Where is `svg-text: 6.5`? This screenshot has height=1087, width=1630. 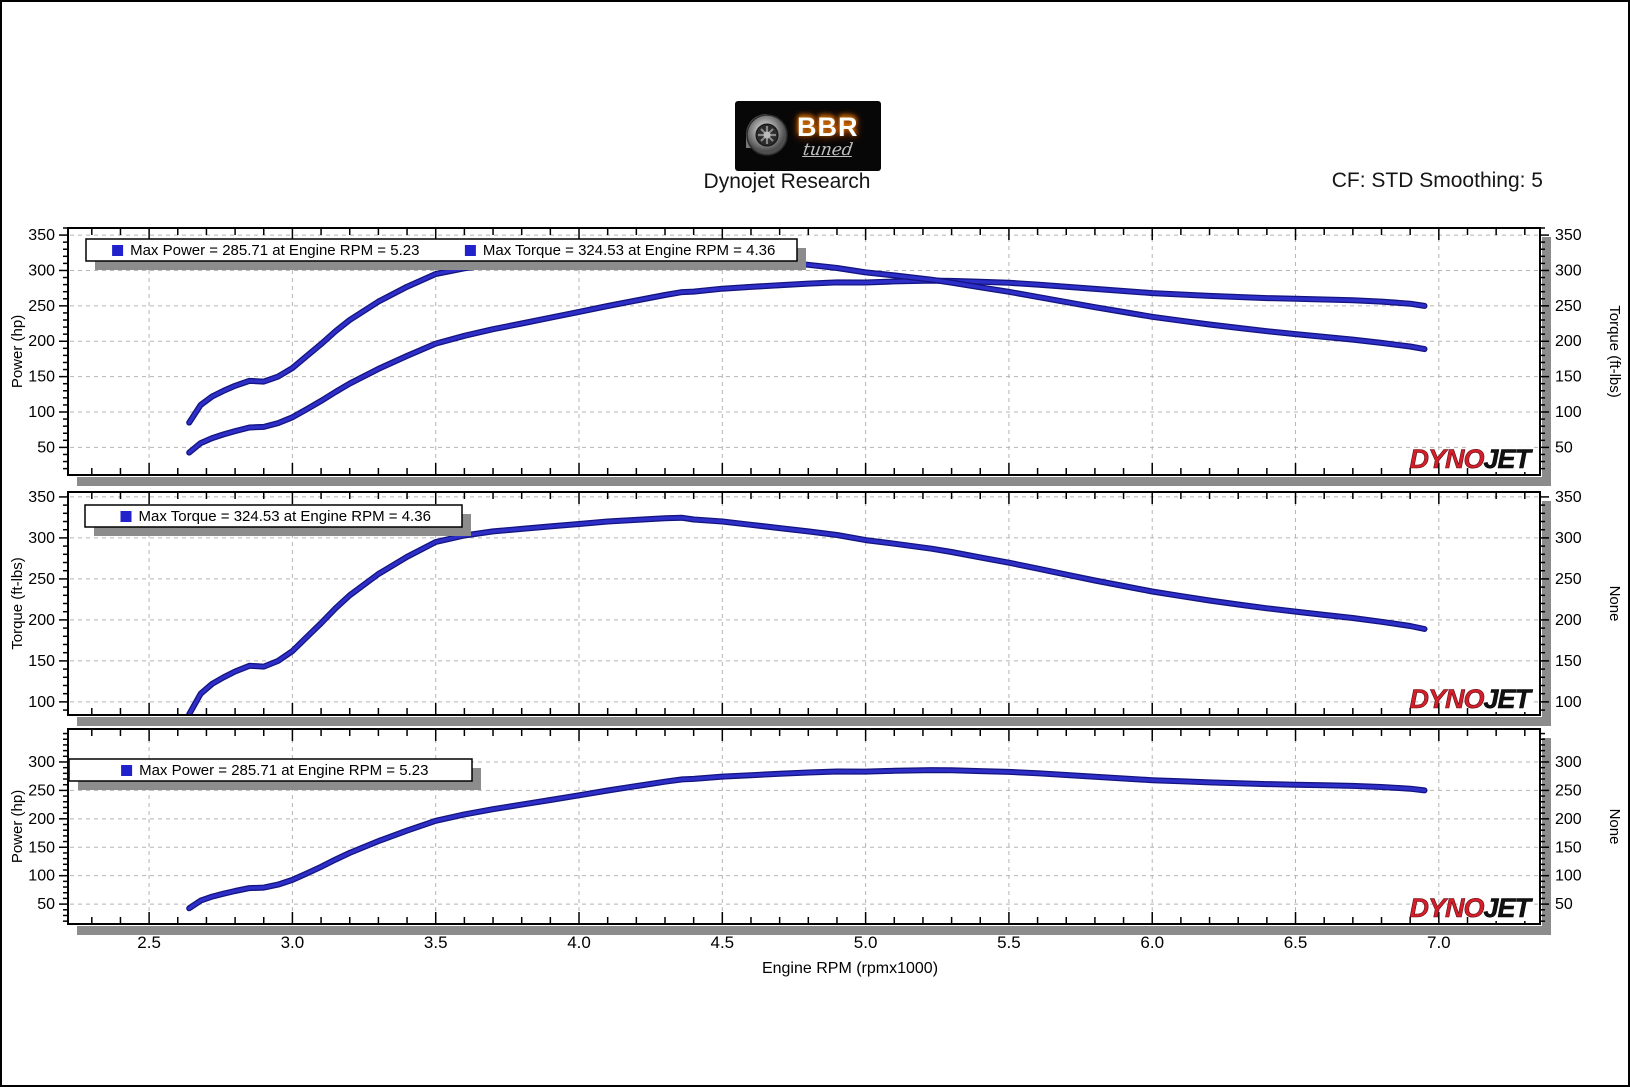 svg-text: 6.5 is located at coordinates (1296, 942).